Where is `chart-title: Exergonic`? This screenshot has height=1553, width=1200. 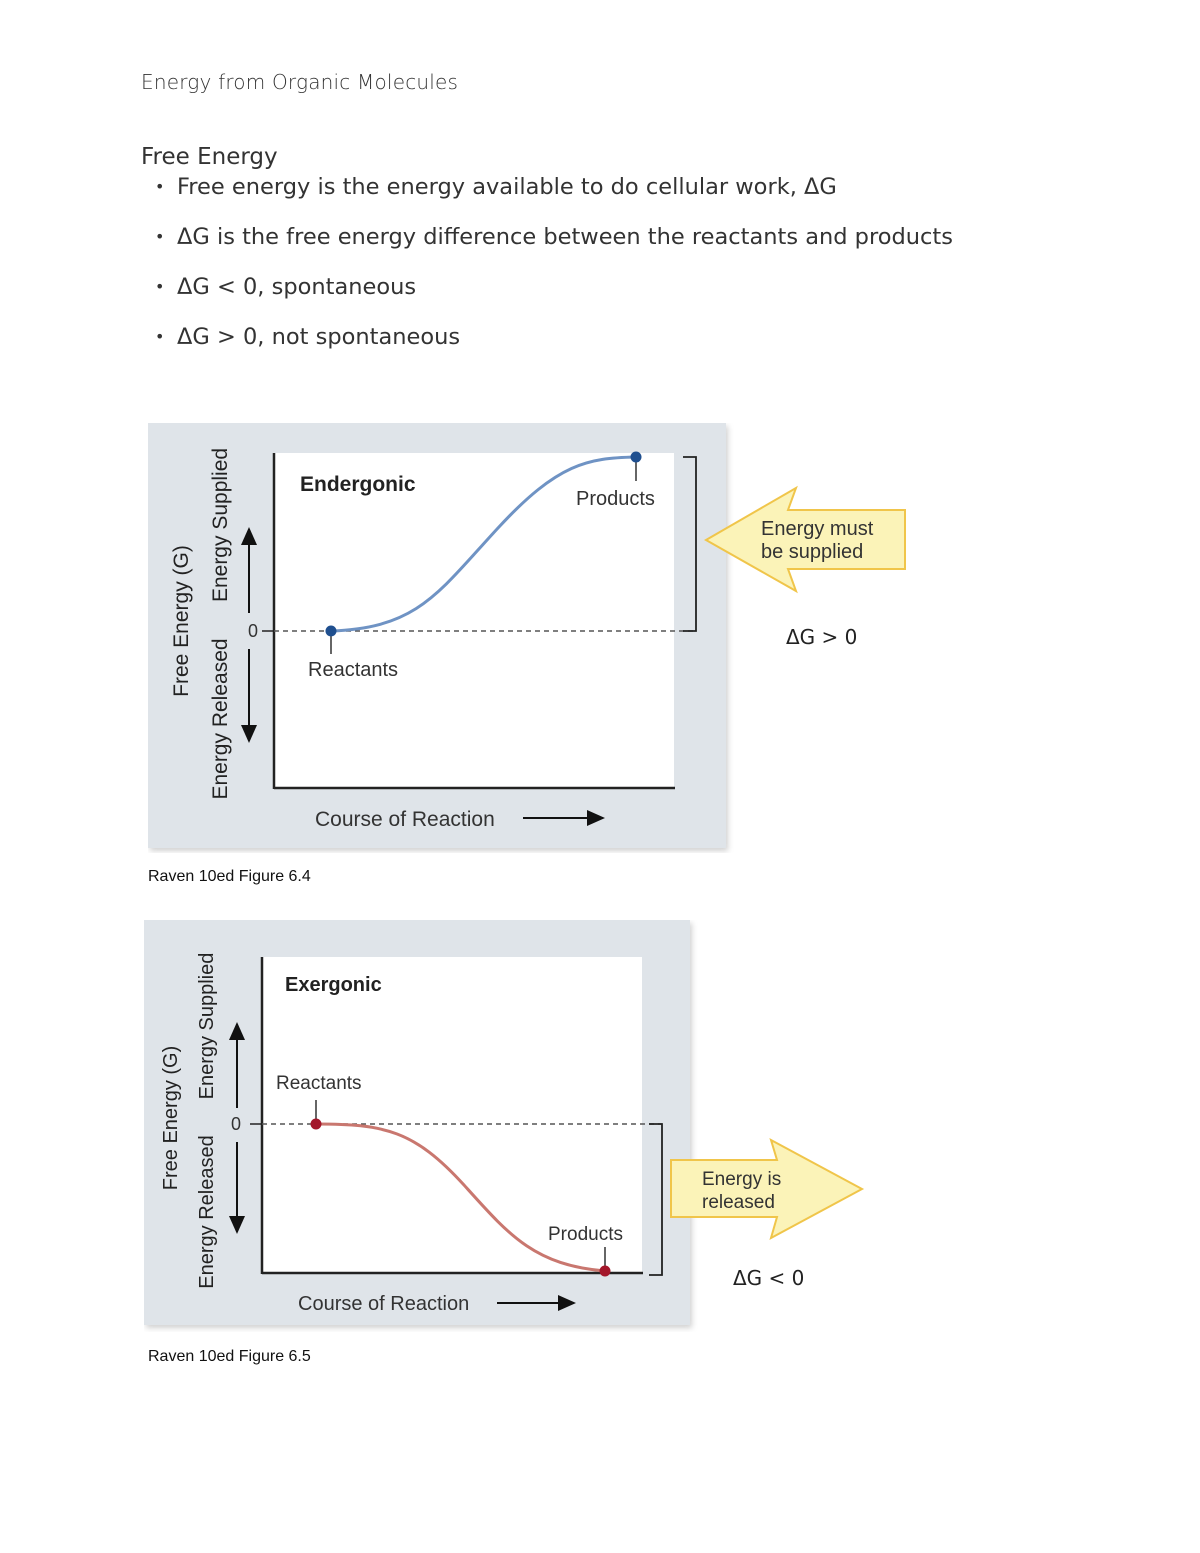 chart-title: Exergonic is located at coordinates (333, 985).